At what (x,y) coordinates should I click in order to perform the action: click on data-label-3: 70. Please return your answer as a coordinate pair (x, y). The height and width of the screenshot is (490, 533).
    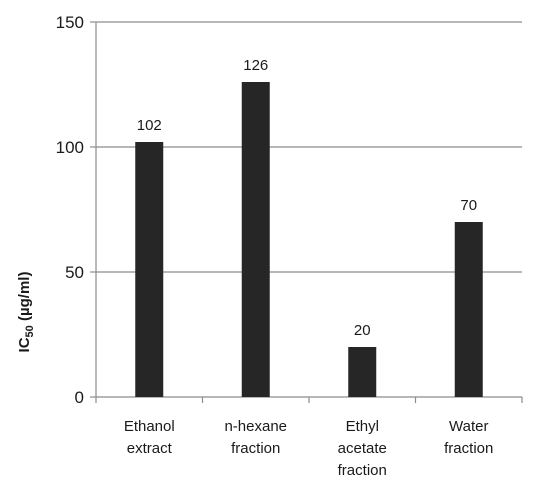
    Looking at the image, I should click on (468, 205).